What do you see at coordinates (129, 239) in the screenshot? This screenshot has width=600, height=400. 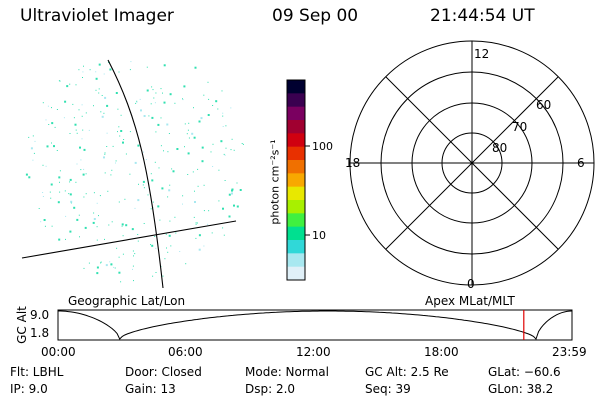 I see `latitude-line` at bounding box center [129, 239].